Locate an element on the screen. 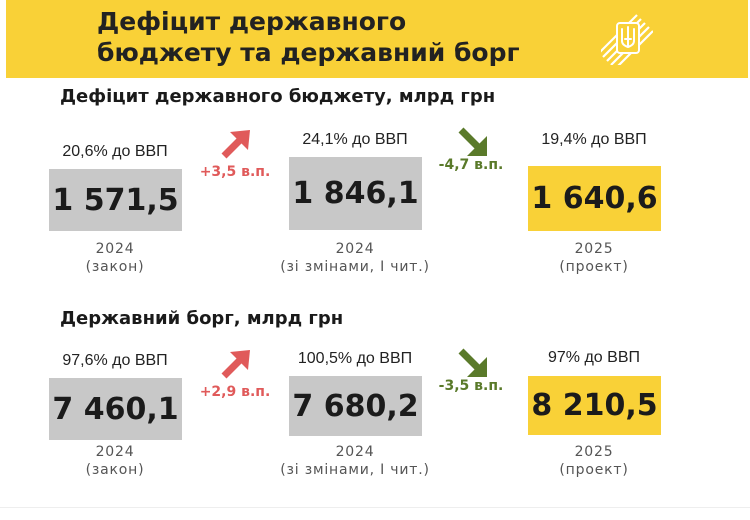 The image size is (750, 520). debt-2024-amended-value: 7 680,2 is located at coordinates (355, 406).